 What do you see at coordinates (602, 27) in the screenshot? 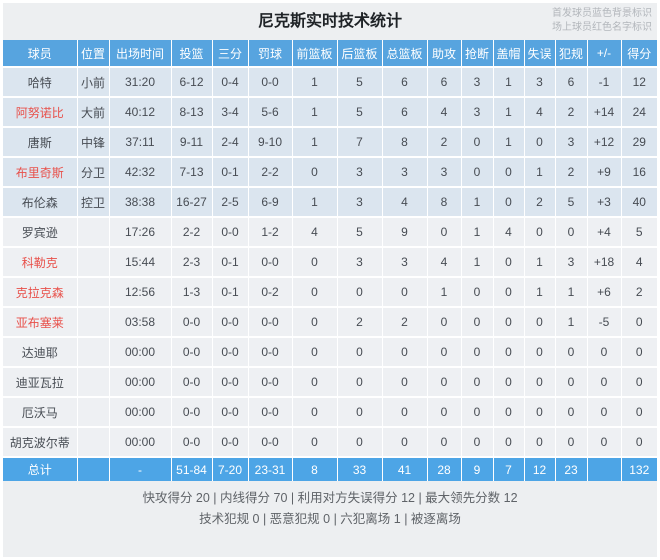
I see `legend-oncourt: 场上球员红色名字标识` at bounding box center [602, 27].